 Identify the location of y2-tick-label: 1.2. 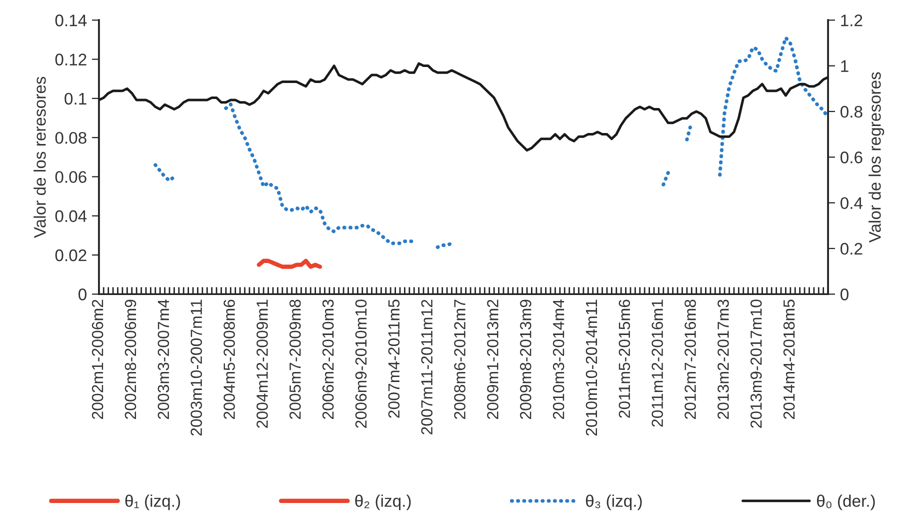
(851, 20).